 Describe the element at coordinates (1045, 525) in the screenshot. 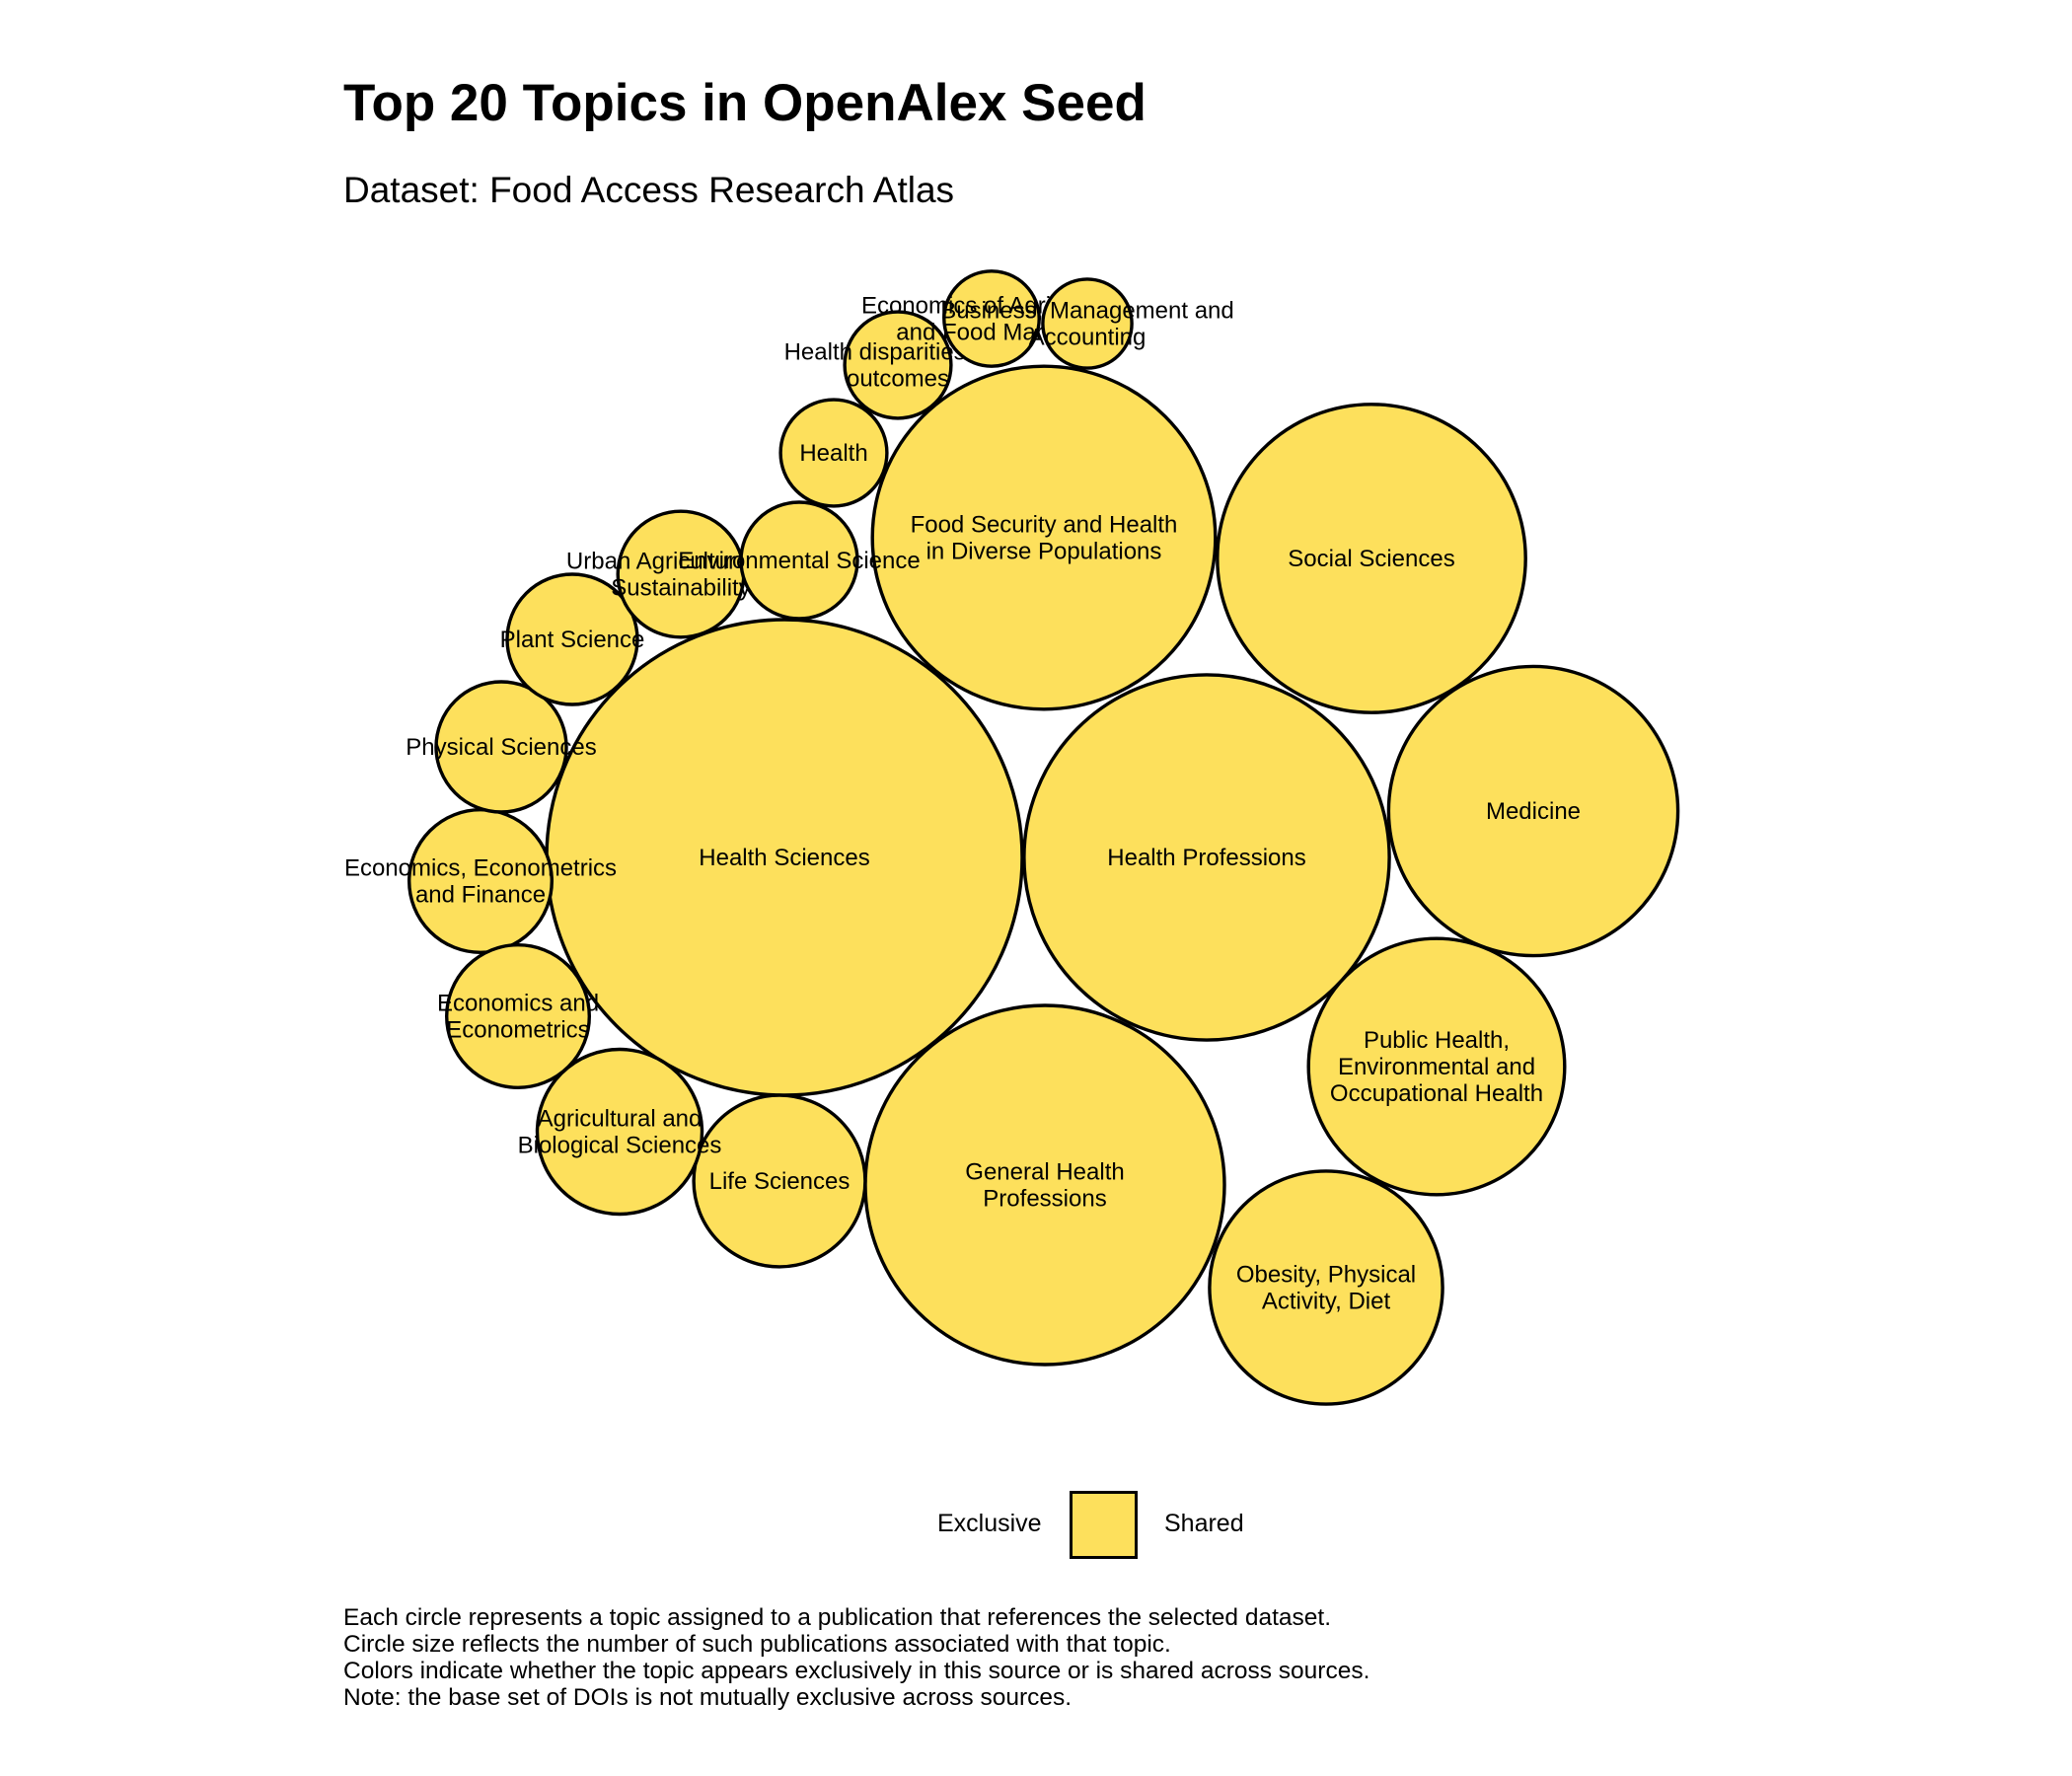

I see `bubble-label: Food Security and Health` at that location.